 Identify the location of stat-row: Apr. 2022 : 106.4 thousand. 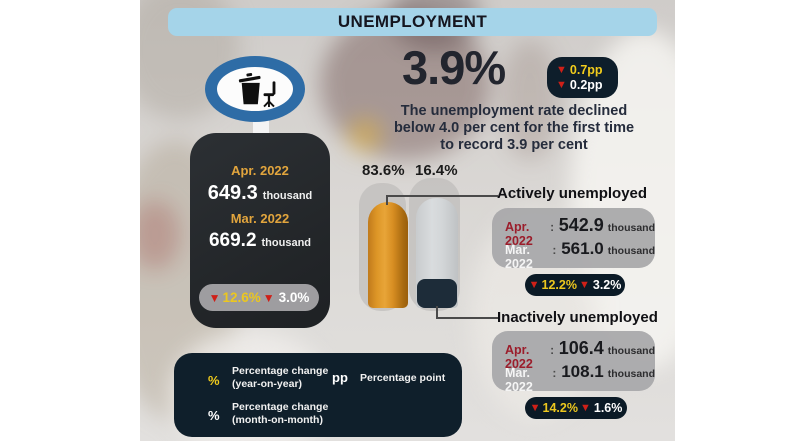
(580, 354).